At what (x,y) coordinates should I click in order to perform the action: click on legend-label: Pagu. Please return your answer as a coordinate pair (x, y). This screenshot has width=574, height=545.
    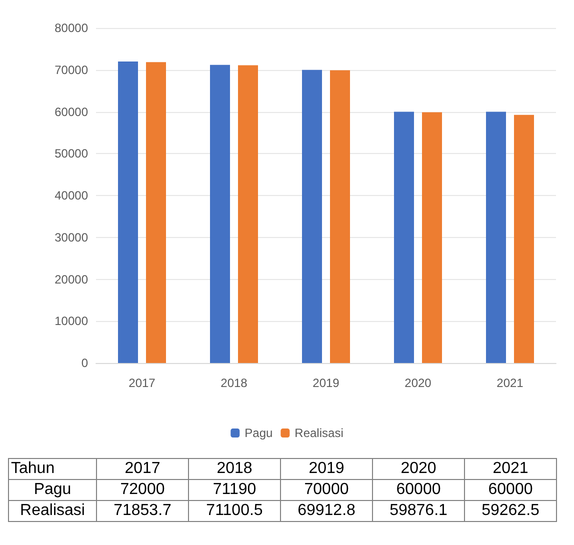
    Looking at the image, I should click on (258, 433).